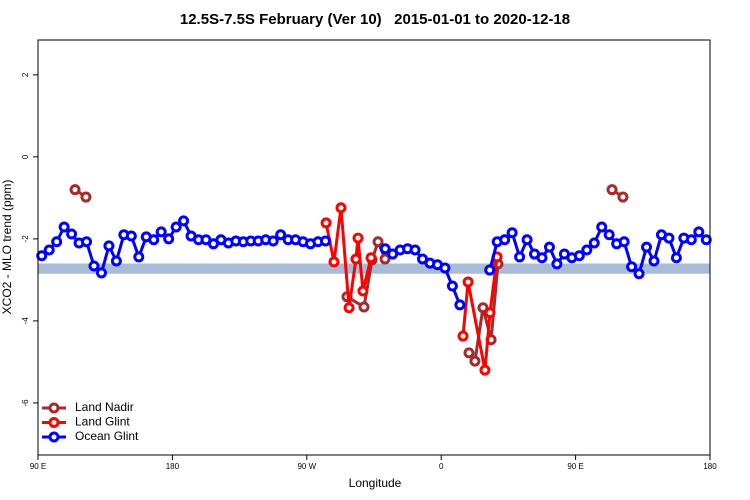  Describe the element at coordinates (104, 407) in the screenshot. I see `legend-label: Land Nadir` at that location.